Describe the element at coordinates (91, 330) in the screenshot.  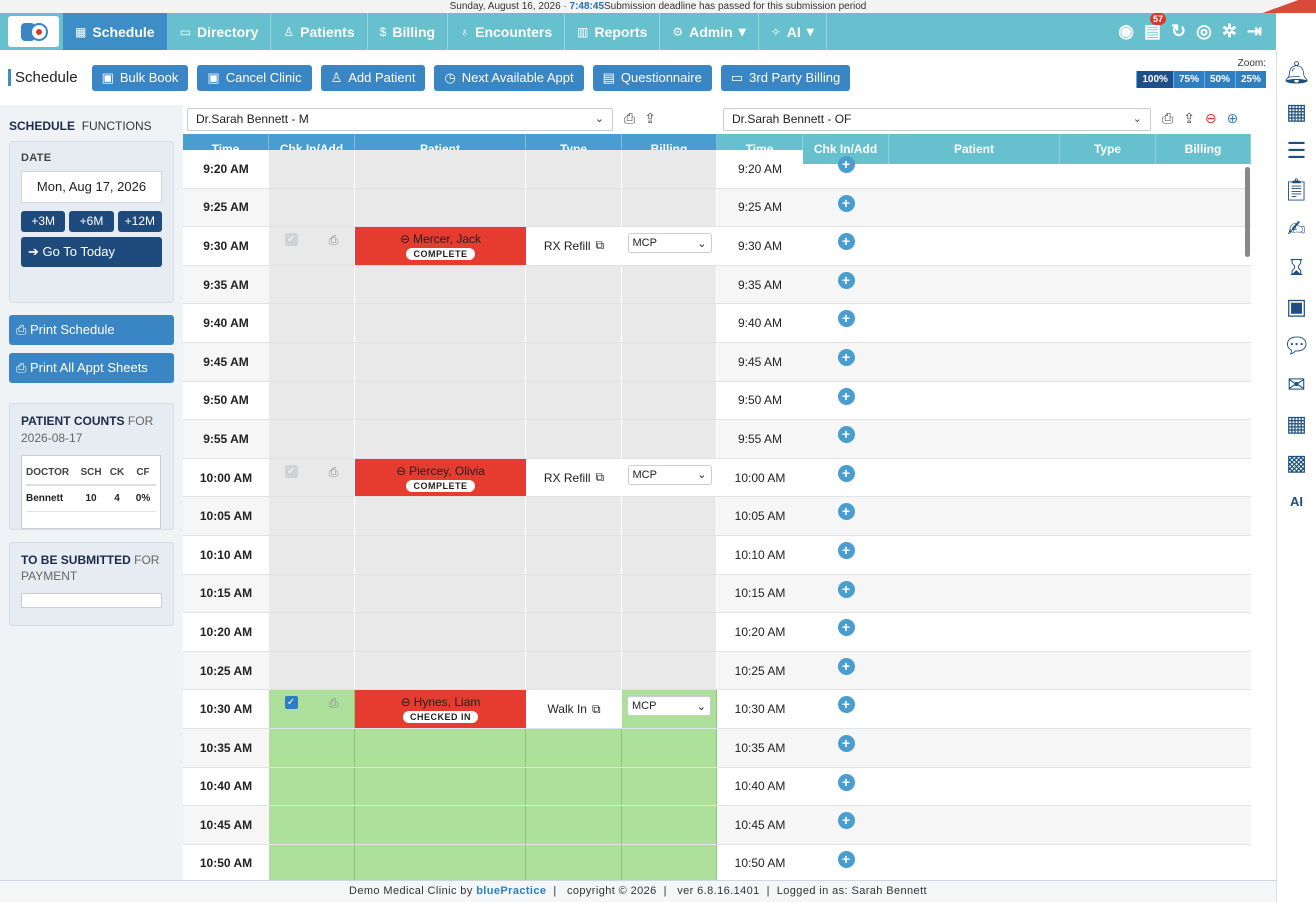
I see `print-schedule-button: ⎙ Print Schedule` at that location.